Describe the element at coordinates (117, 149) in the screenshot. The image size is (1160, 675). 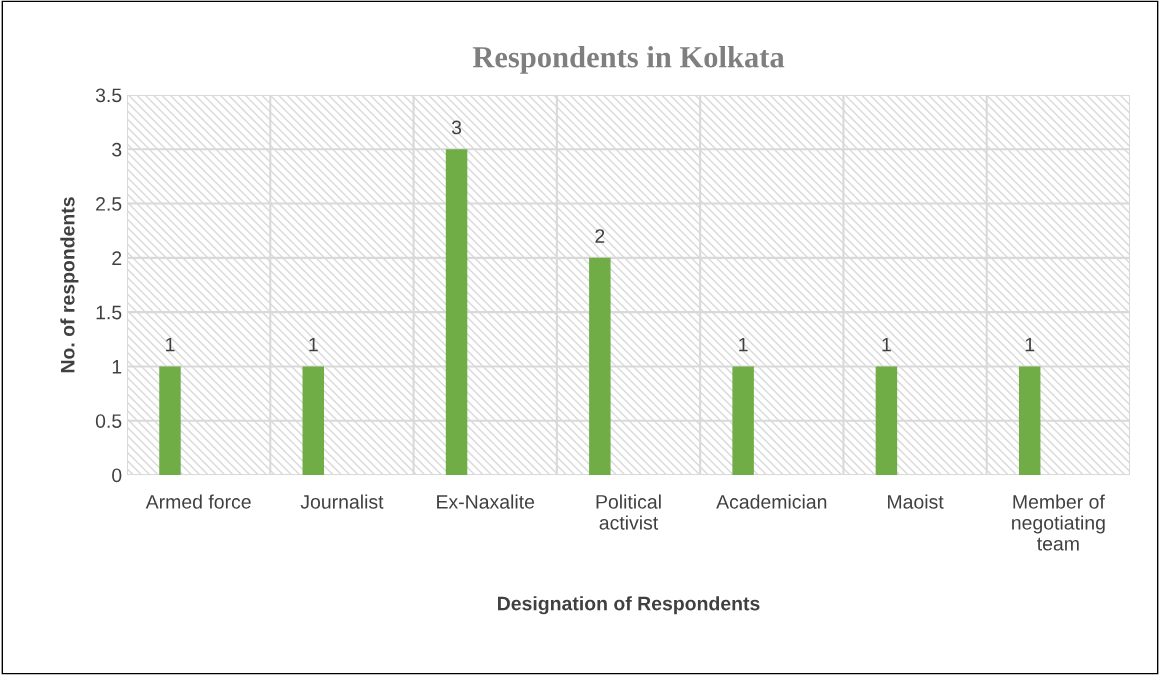
I see `y-tick-label: 3` at that location.